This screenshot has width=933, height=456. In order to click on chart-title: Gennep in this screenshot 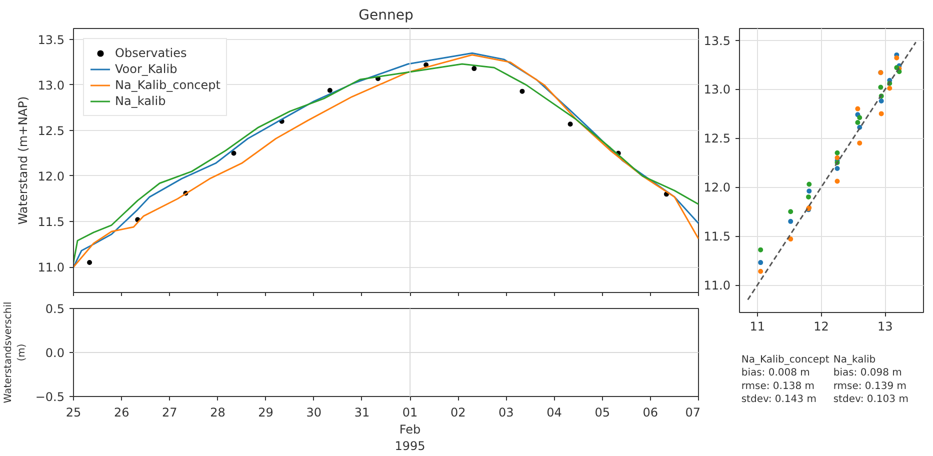, I will do `click(386, 16)`.